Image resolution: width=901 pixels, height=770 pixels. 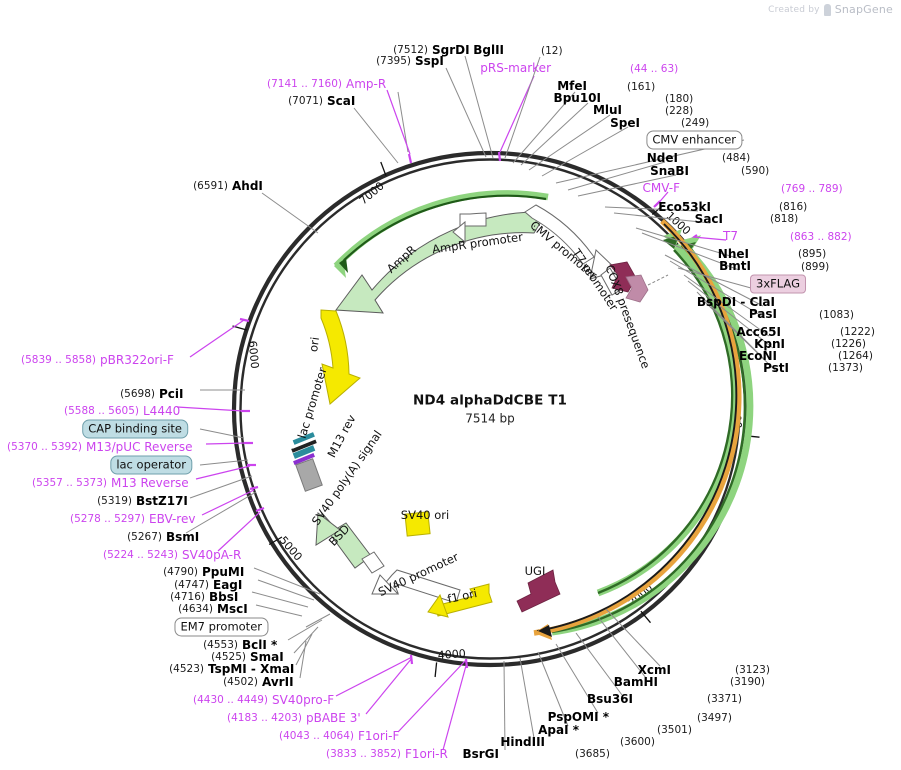 What do you see at coordinates (812, 188) in the screenshot?
I see `annotation-position-labels_top_right-8: (769 .. 789)` at bounding box center [812, 188].